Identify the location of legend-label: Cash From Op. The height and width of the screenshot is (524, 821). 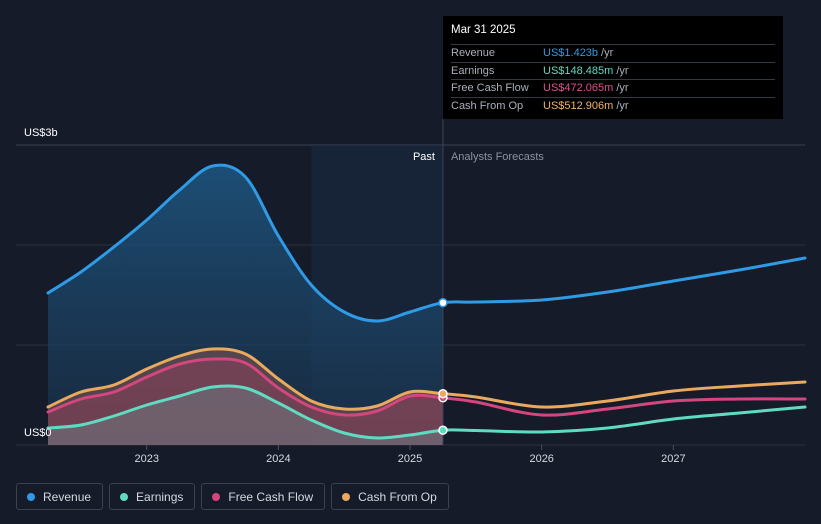
(397, 496).